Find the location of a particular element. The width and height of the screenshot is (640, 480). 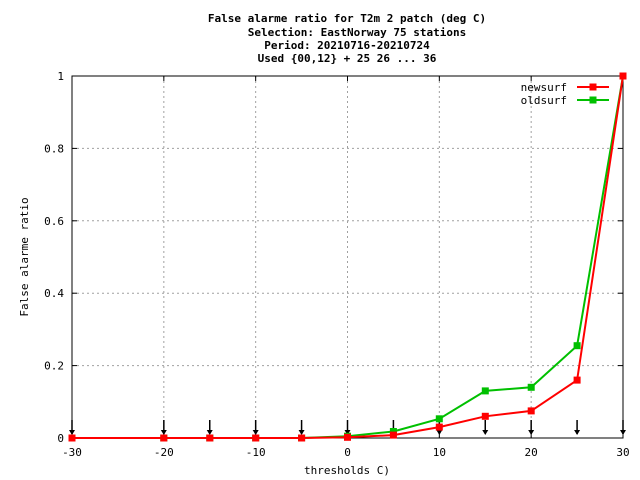

y-tick-label: 0.8 is located at coordinates (54, 148).